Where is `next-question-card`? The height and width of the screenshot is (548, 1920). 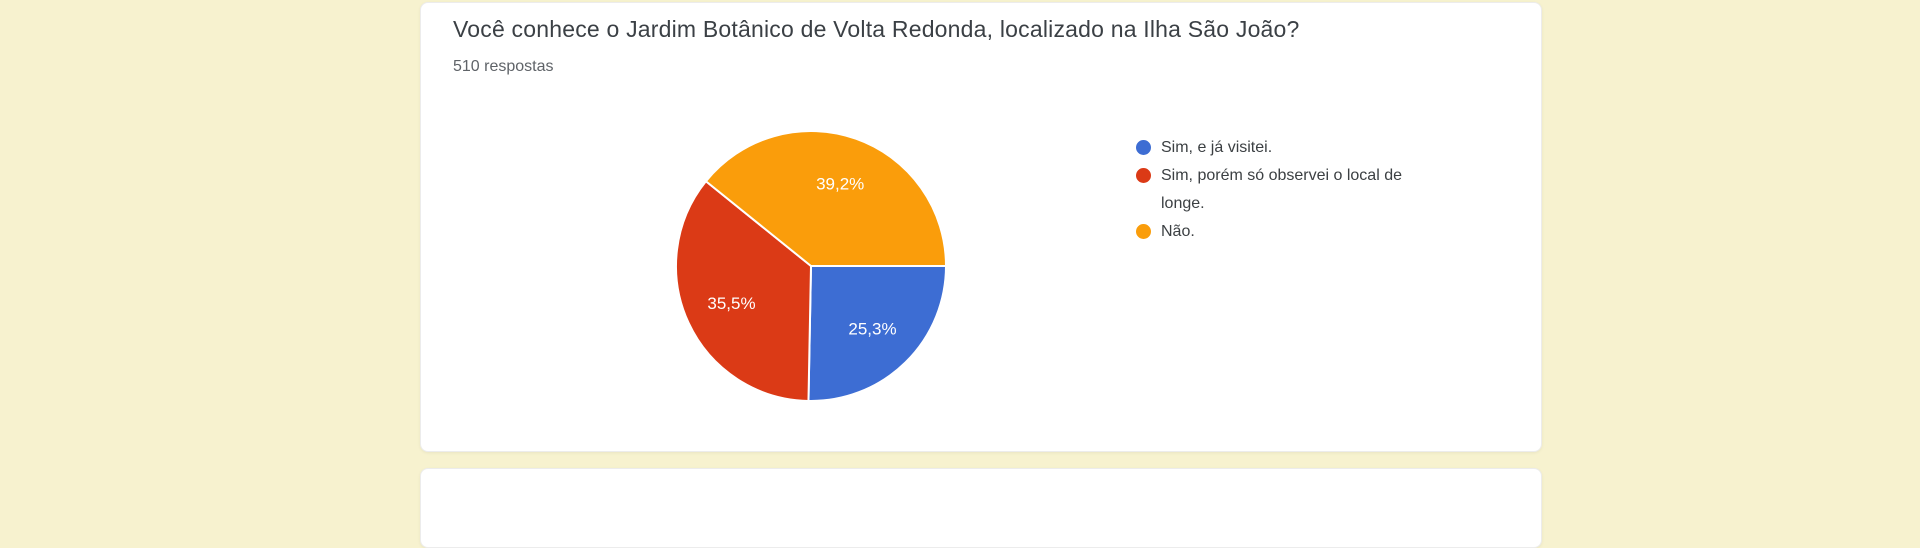 next-question-card is located at coordinates (981, 508).